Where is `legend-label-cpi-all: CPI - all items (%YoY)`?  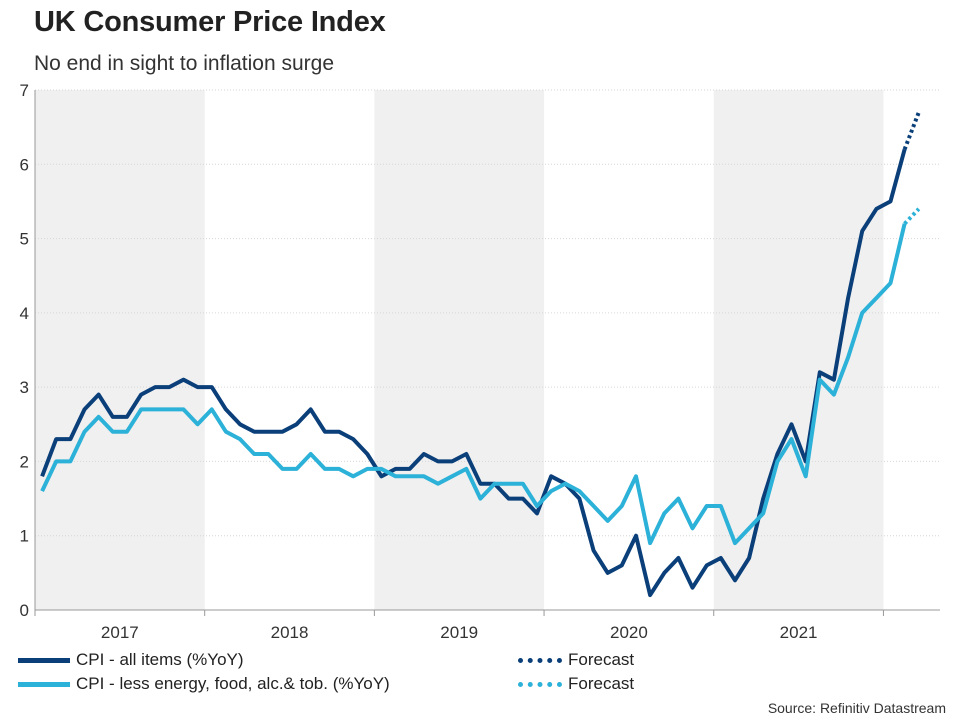
legend-label-cpi-all: CPI - all items (%YoY) is located at coordinates (160, 659).